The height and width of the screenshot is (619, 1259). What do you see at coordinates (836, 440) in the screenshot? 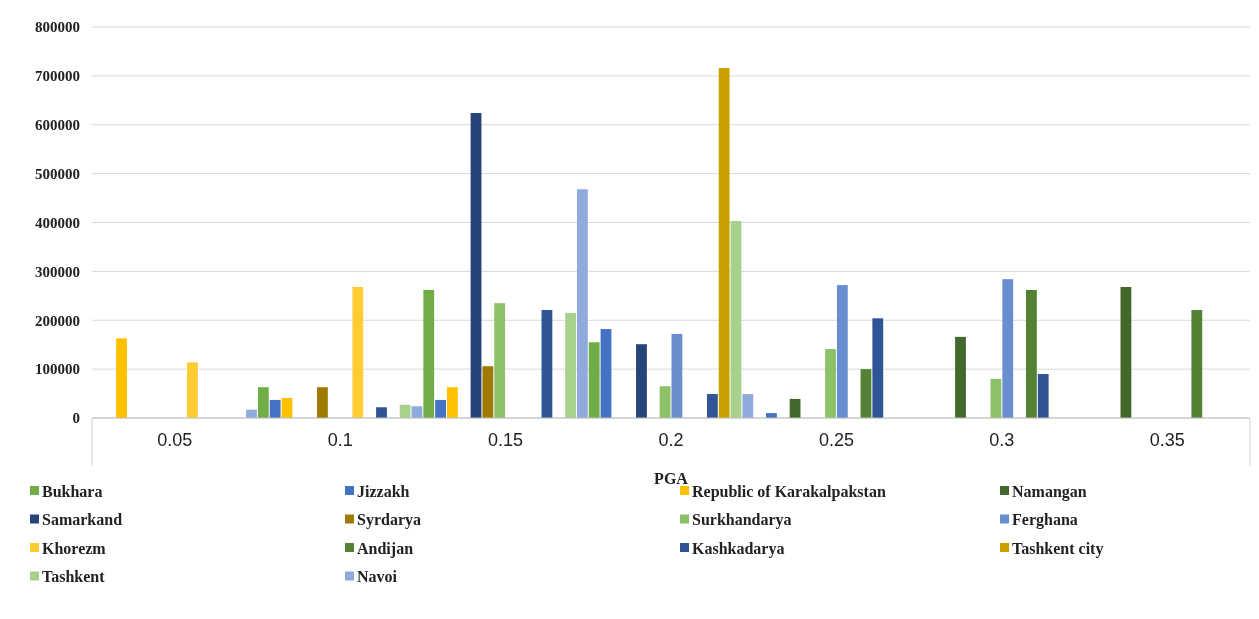
I see `x-tick-label: 0.25` at bounding box center [836, 440].